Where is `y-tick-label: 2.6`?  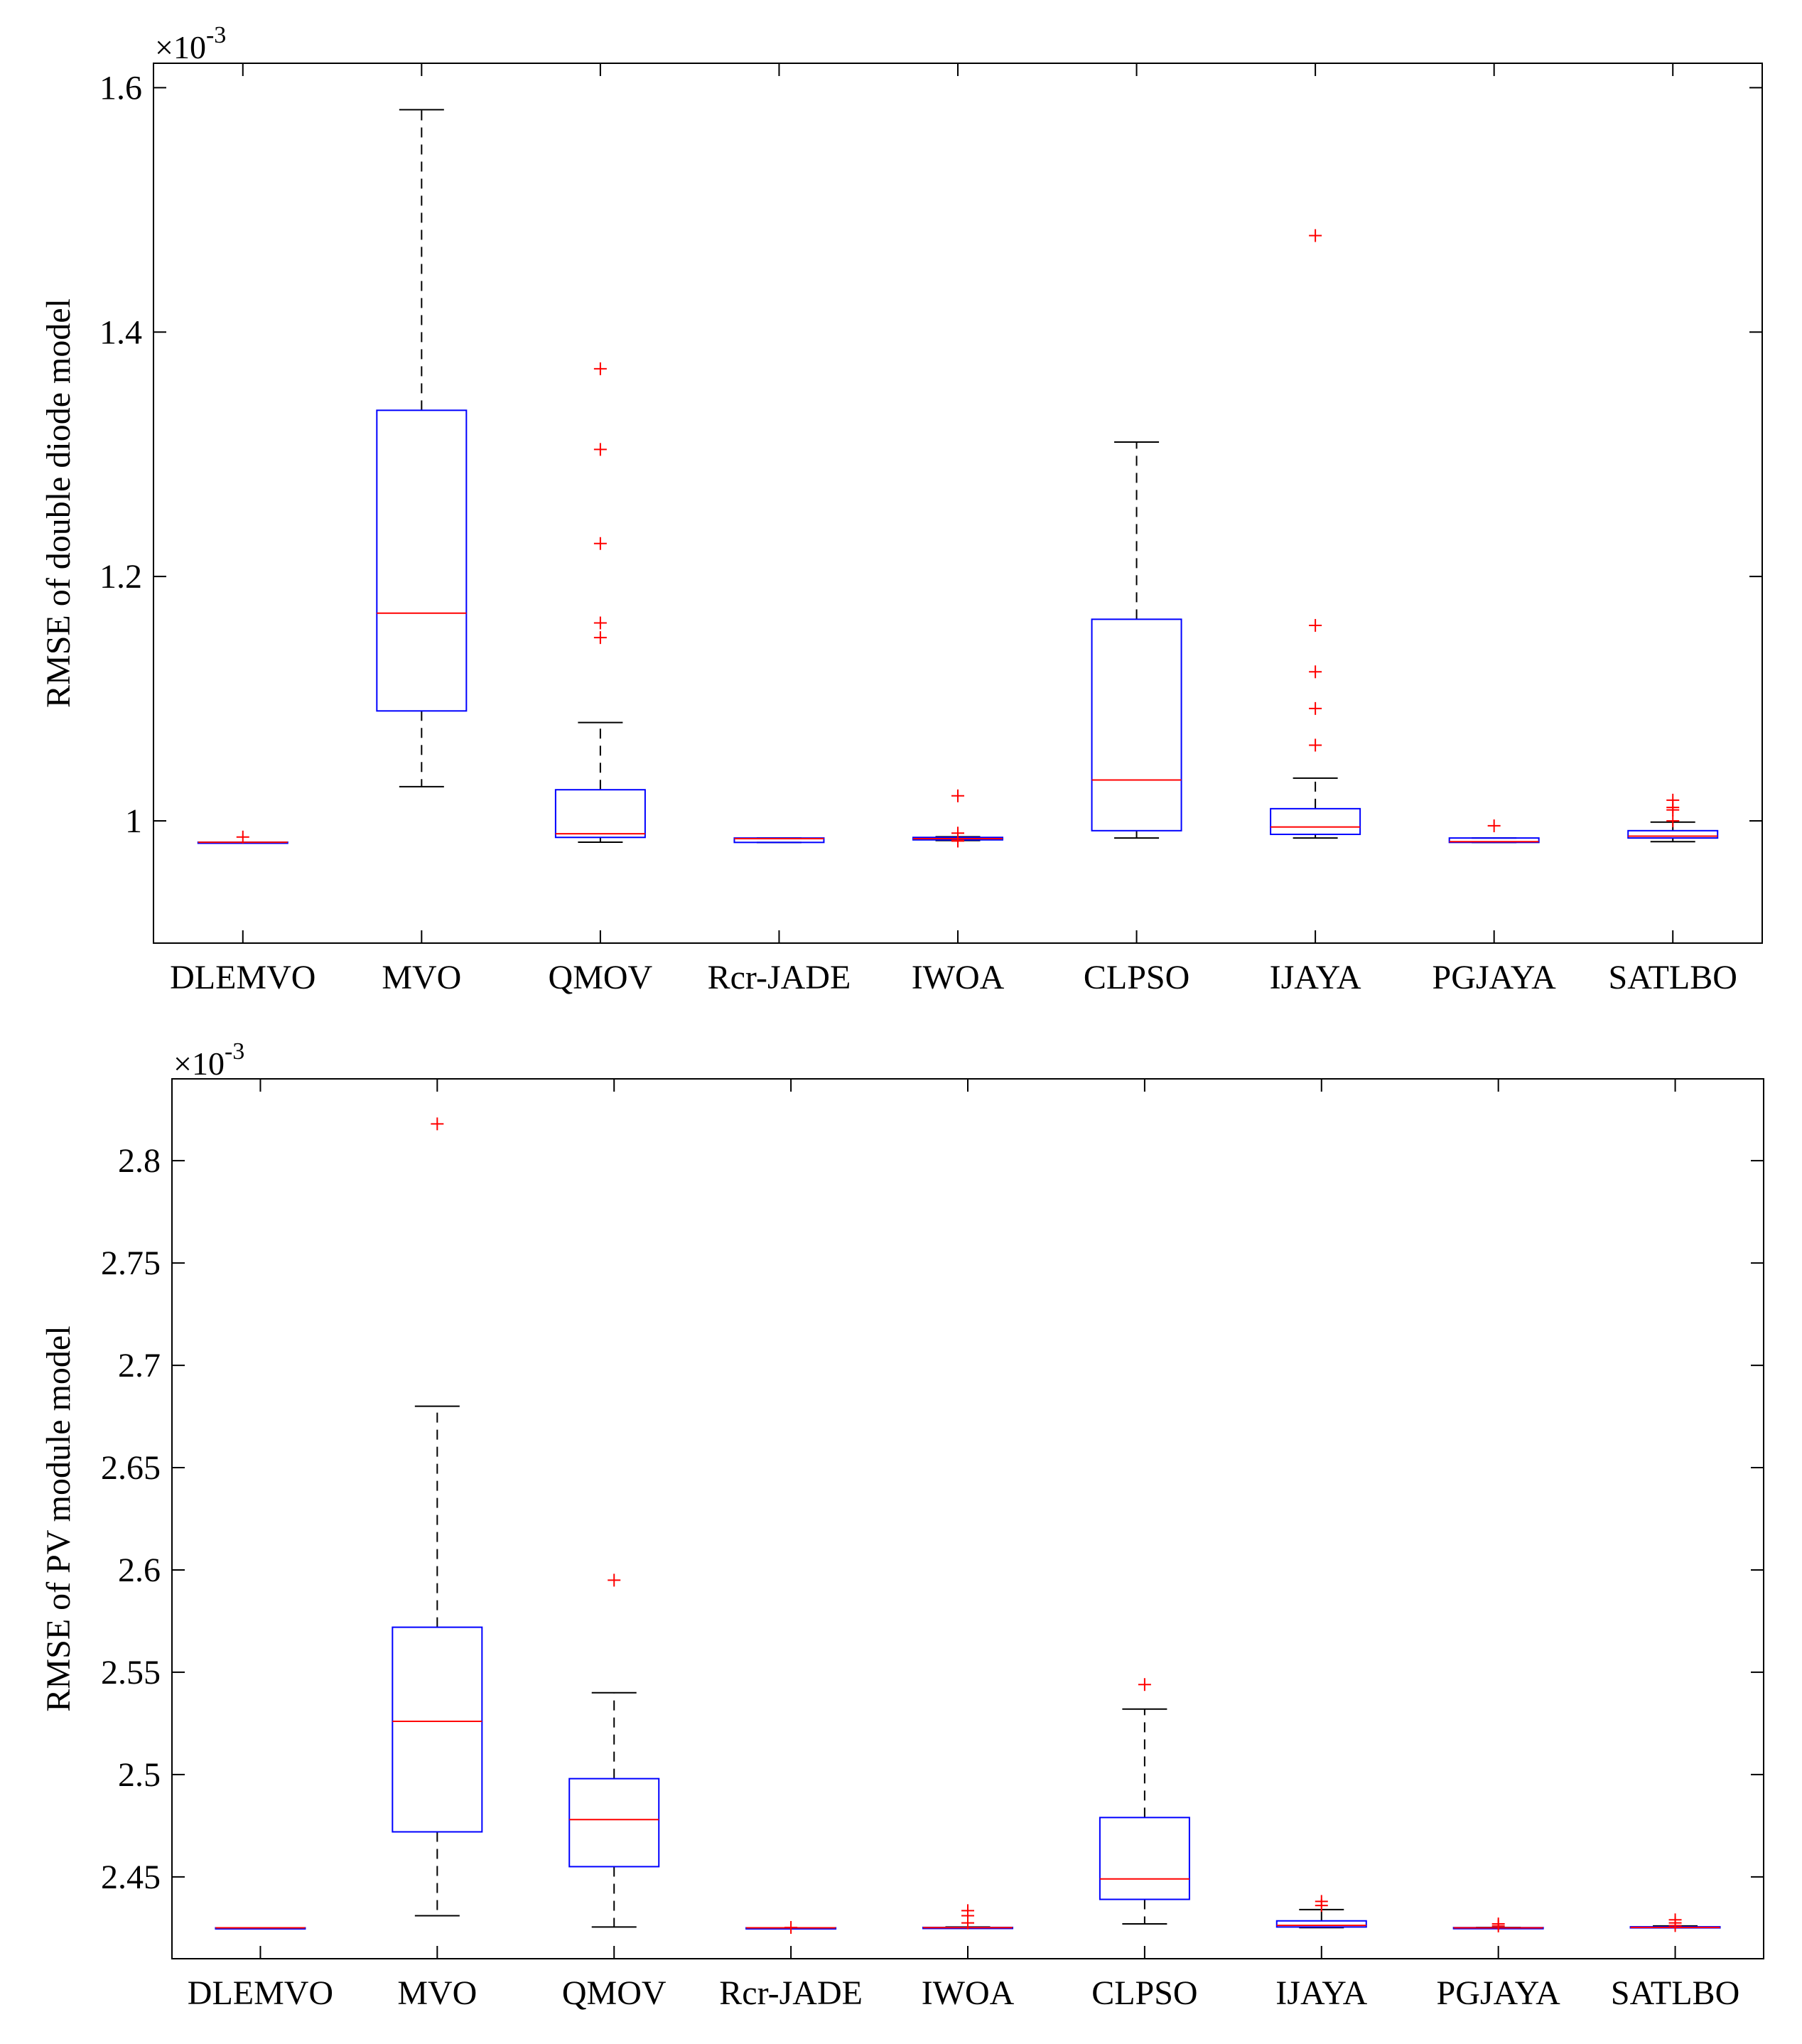 y-tick-label: 2.6 is located at coordinates (140, 1570).